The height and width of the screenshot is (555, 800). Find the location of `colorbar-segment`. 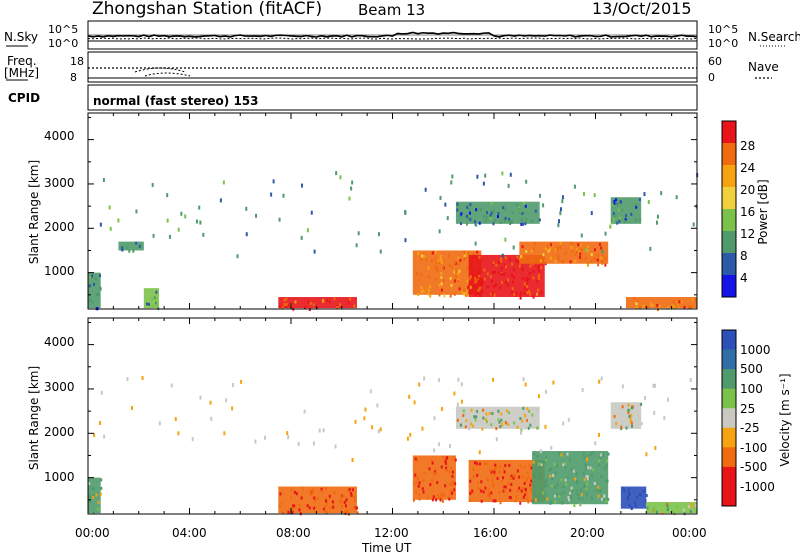

colorbar-segment is located at coordinates (729, 398).